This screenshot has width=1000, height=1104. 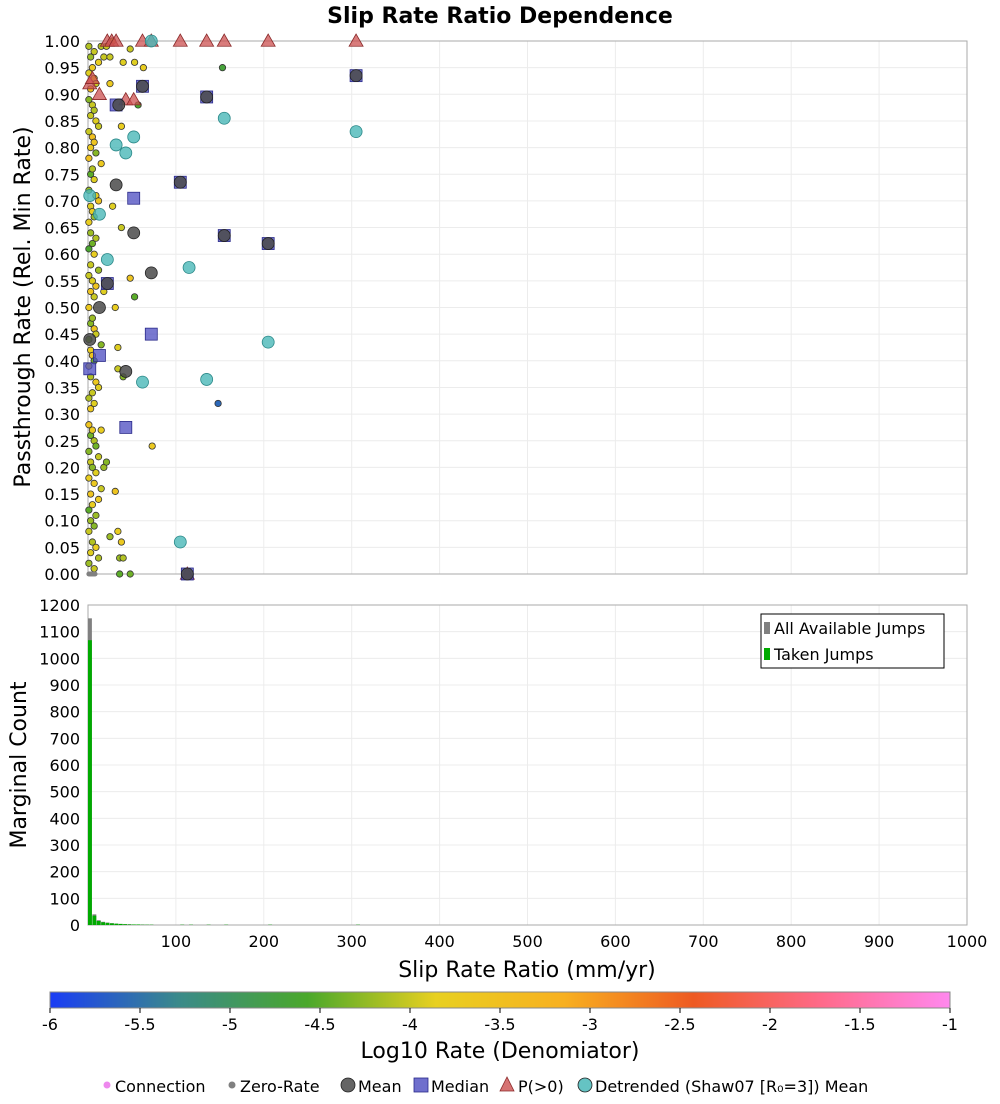 I want to click on bottom-y-tick-label: 900, so click(x=64, y=685).